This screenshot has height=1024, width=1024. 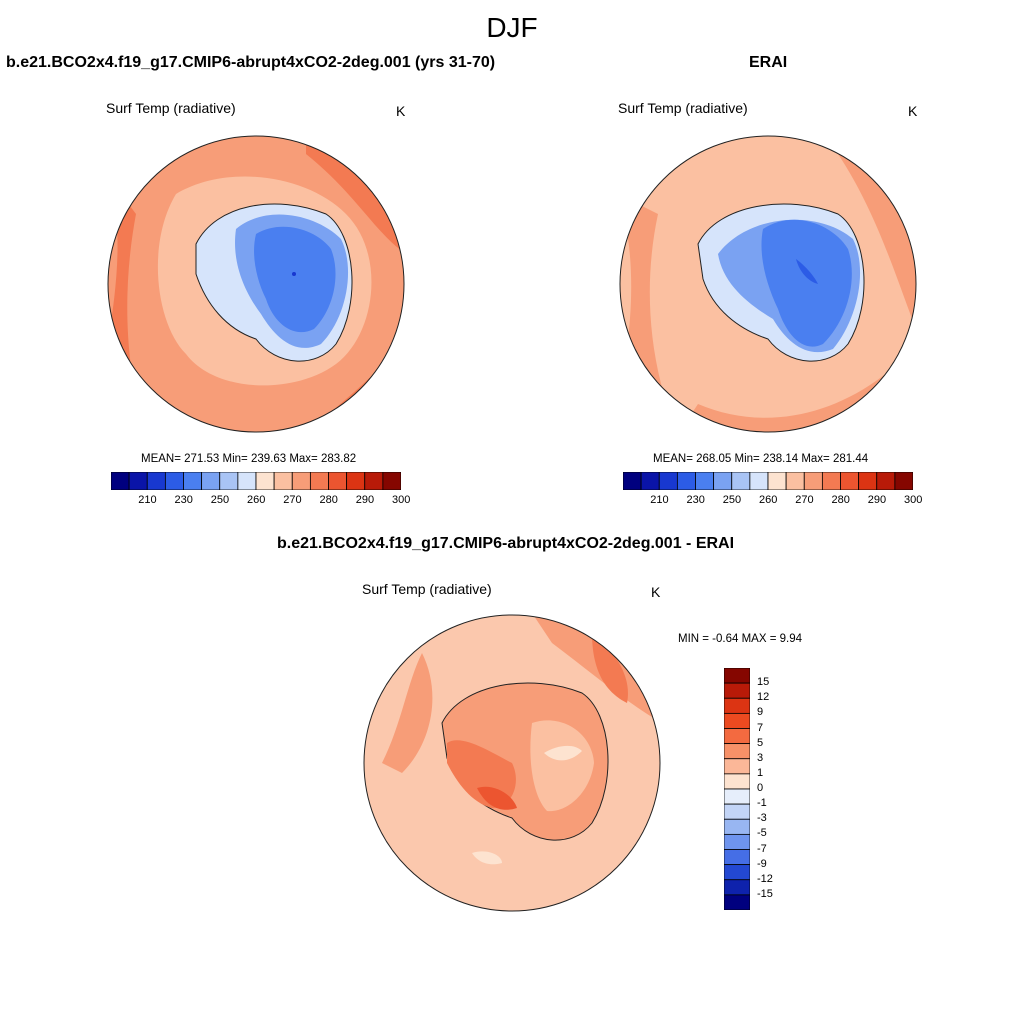 What do you see at coordinates (760, 757) in the screenshot?
I see `colorbar-tick-label: 3` at bounding box center [760, 757].